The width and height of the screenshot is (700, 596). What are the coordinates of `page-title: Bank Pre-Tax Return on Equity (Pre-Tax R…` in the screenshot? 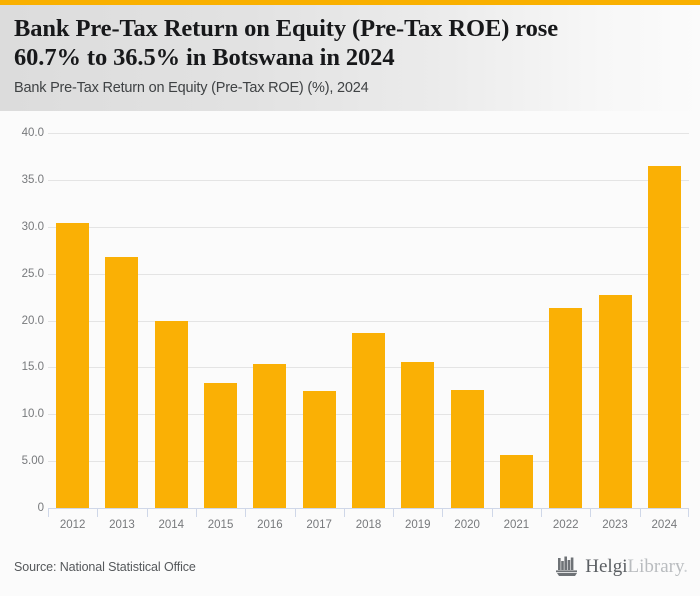 It's located at (286, 43).